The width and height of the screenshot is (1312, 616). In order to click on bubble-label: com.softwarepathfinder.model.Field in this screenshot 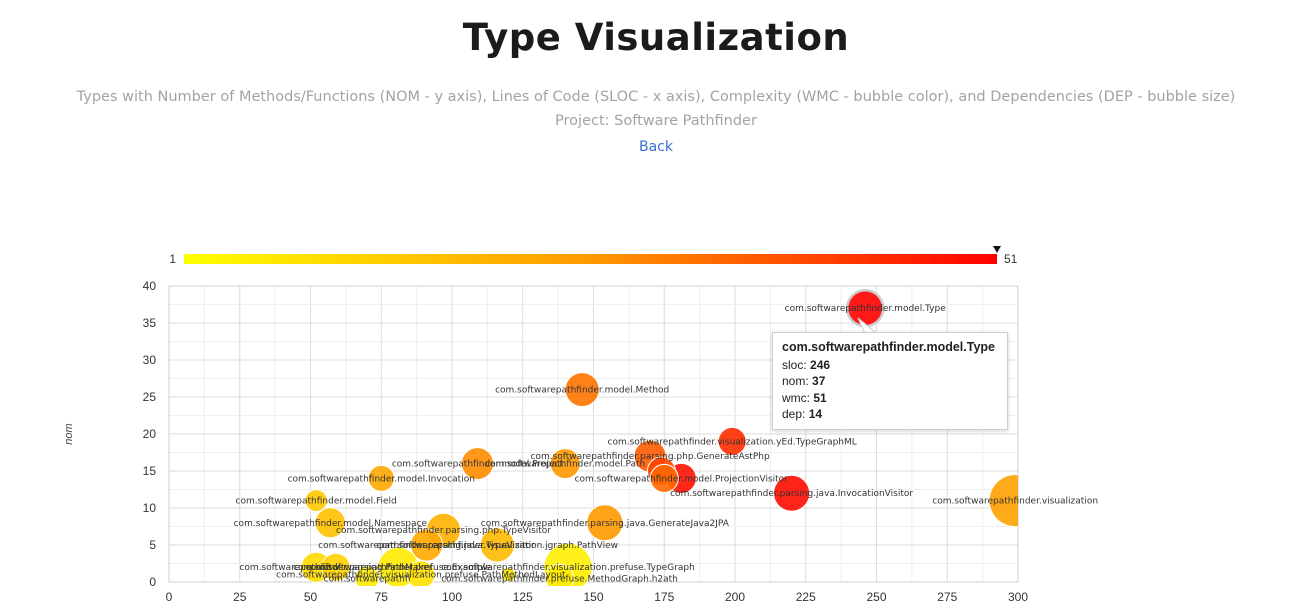, I will do `click(316, 502)`.